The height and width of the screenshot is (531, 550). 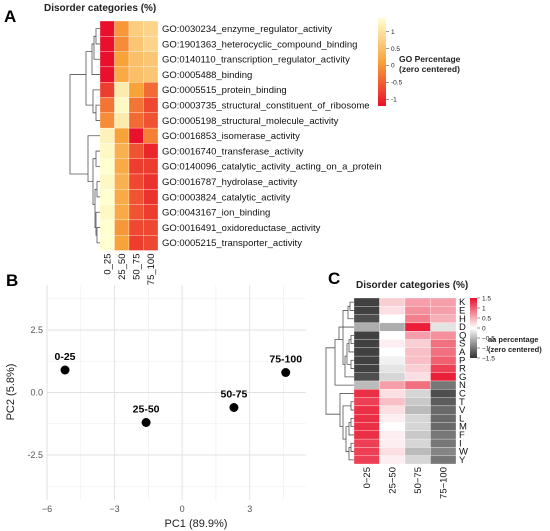 What do you see at coordinates (462, 393) in the screenshot?
I see `heatmap-c-row-label: C` at bounding box center [462, 393].